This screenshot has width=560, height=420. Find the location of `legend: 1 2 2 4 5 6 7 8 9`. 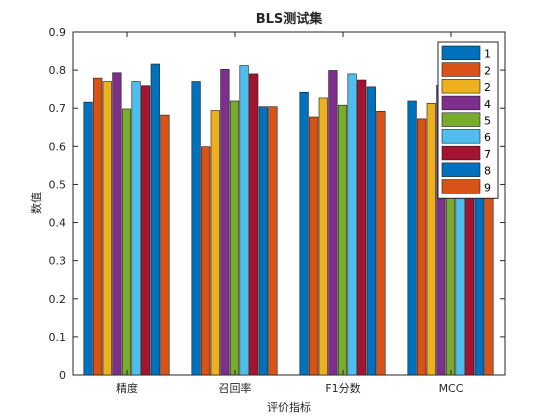

legend: 1 2 2 4 5 6 7 8 9 is located at coordinates (468, 120).